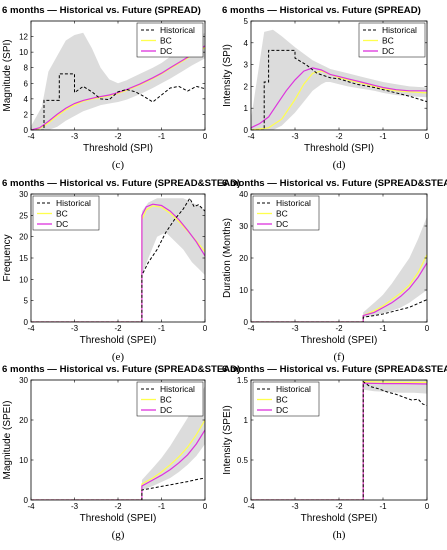 The height and width of the screenshot is (550, 447). I want to click on panel-caption: (h), so click(339, 535).